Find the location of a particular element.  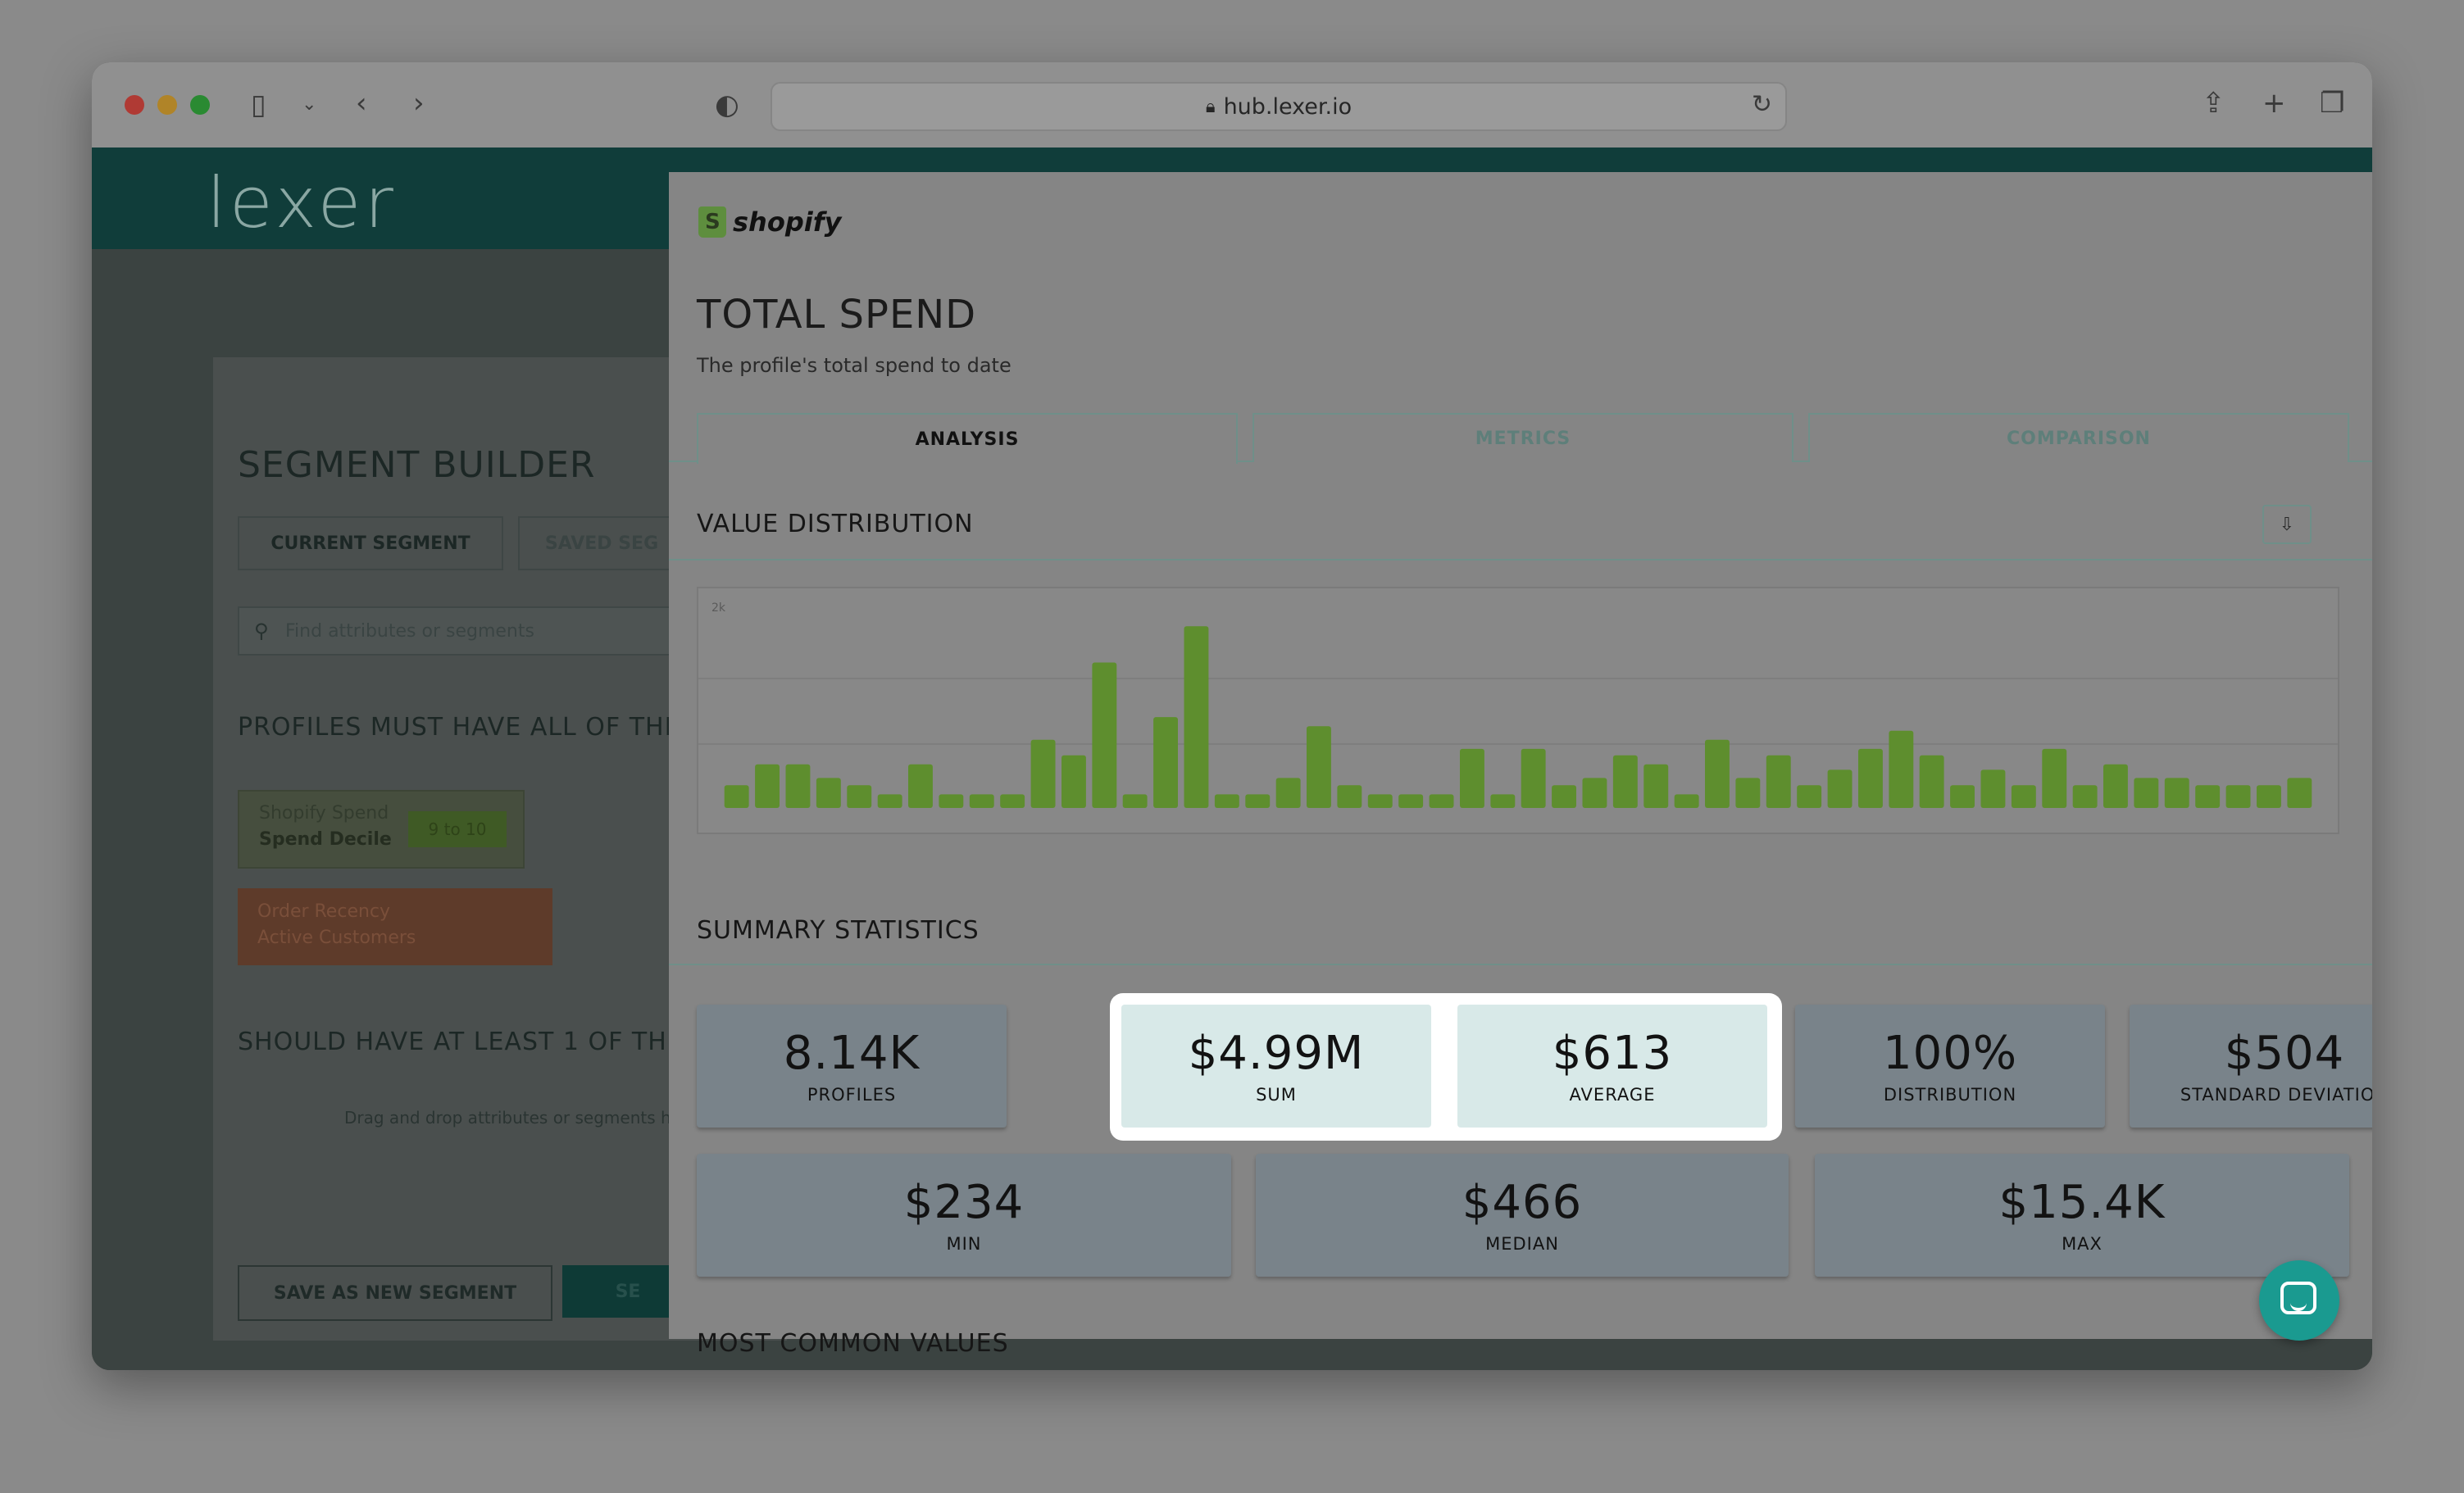

chip-attribute: Active Customers is located at coordinates (336, 938).